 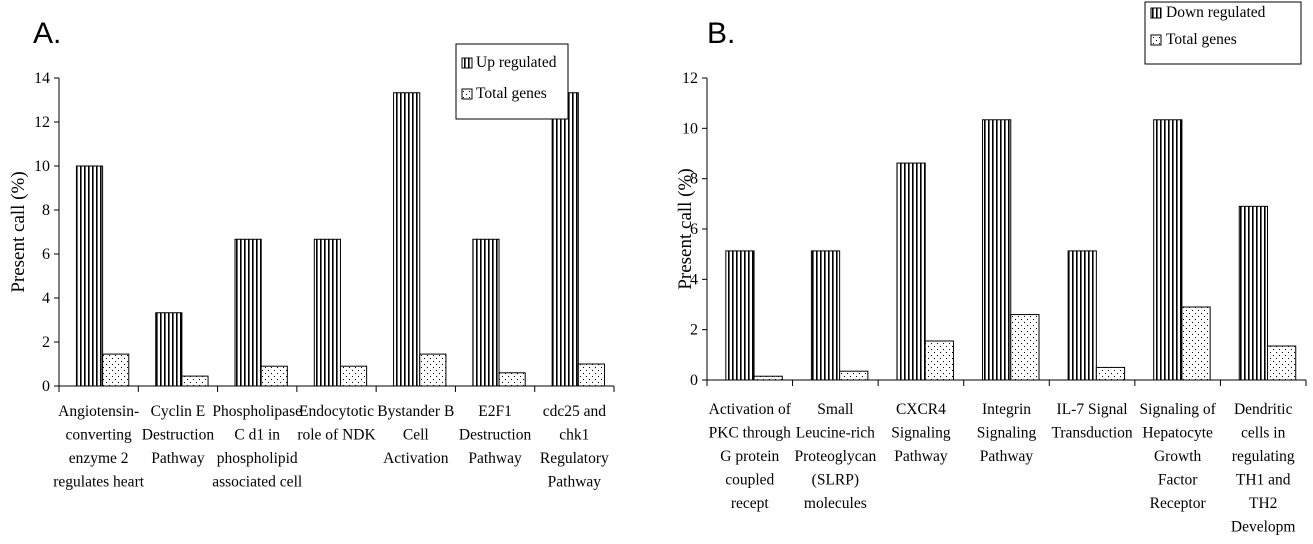 What do you see at coordinates (18, 231) in the screenshot?
I see `y-axis-title: Present call (%)` at bounding box center [18, 231].